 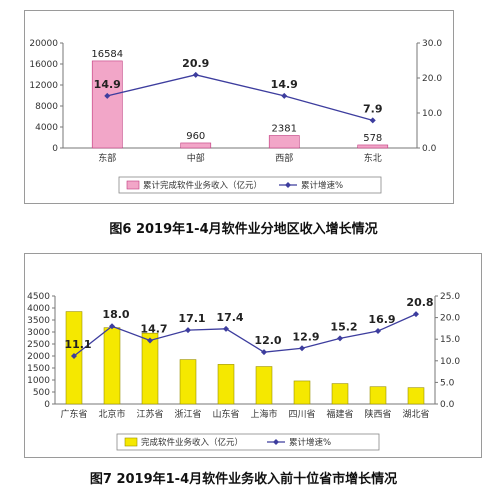 I want to click on right-tick-label: 5.0, so click(x=447, y=383).